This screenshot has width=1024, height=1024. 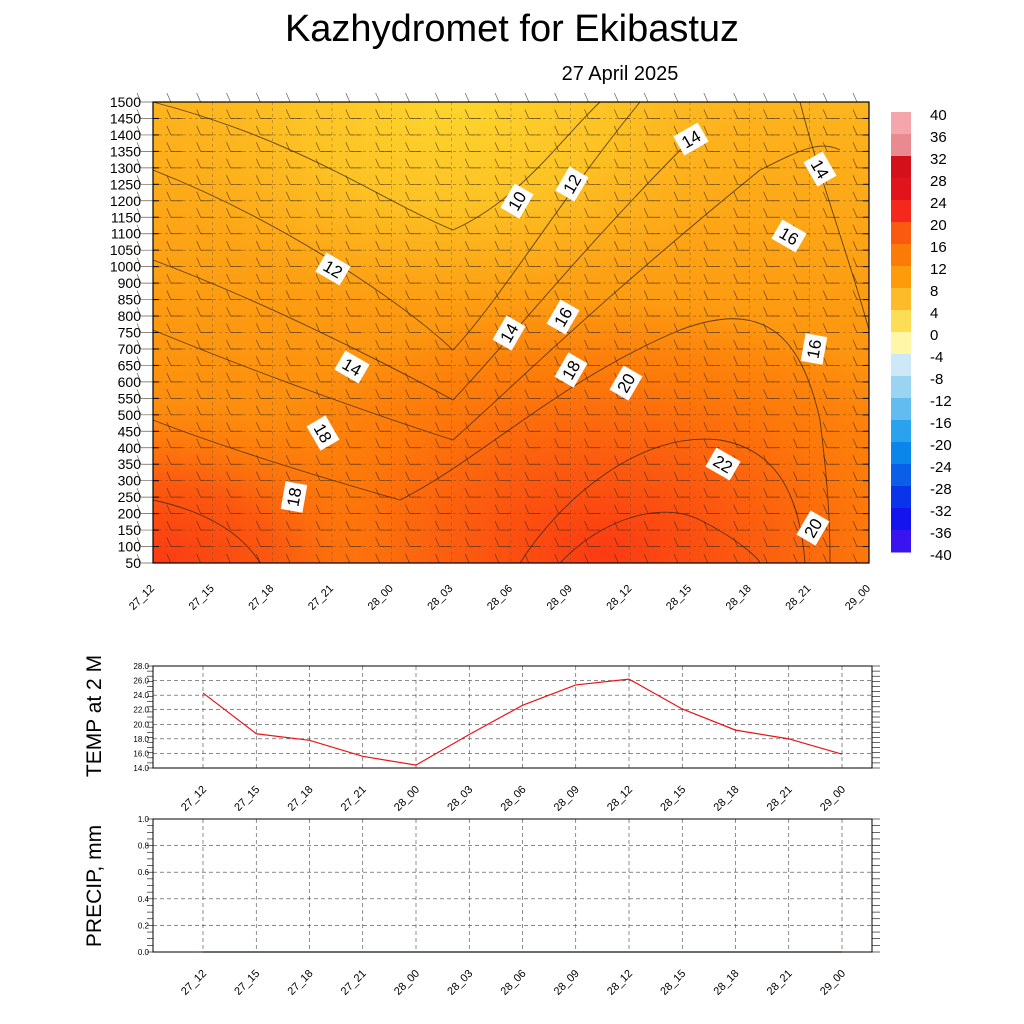 I want to click on colorbar-label: -12, so click(x=941, y=401).